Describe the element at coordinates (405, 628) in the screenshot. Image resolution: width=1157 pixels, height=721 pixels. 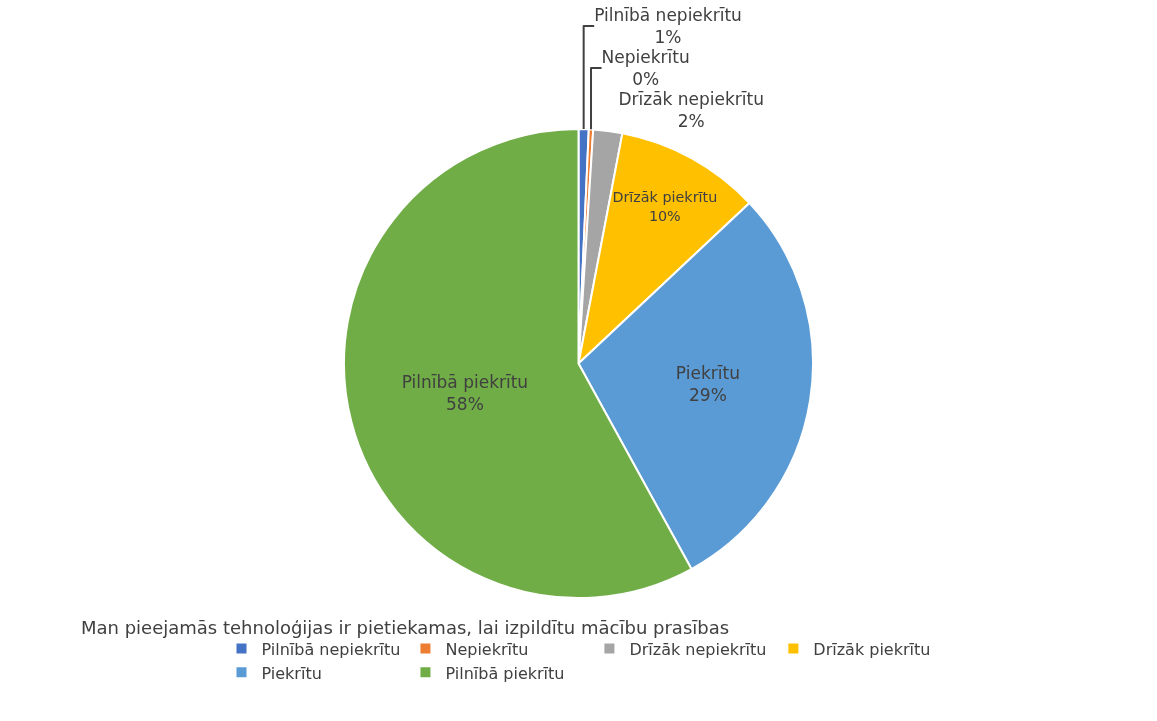
I see `text: Man pieejamās tehnoloģijas ir pietiekamas, lai izpildītu mācību prasības` at that location.